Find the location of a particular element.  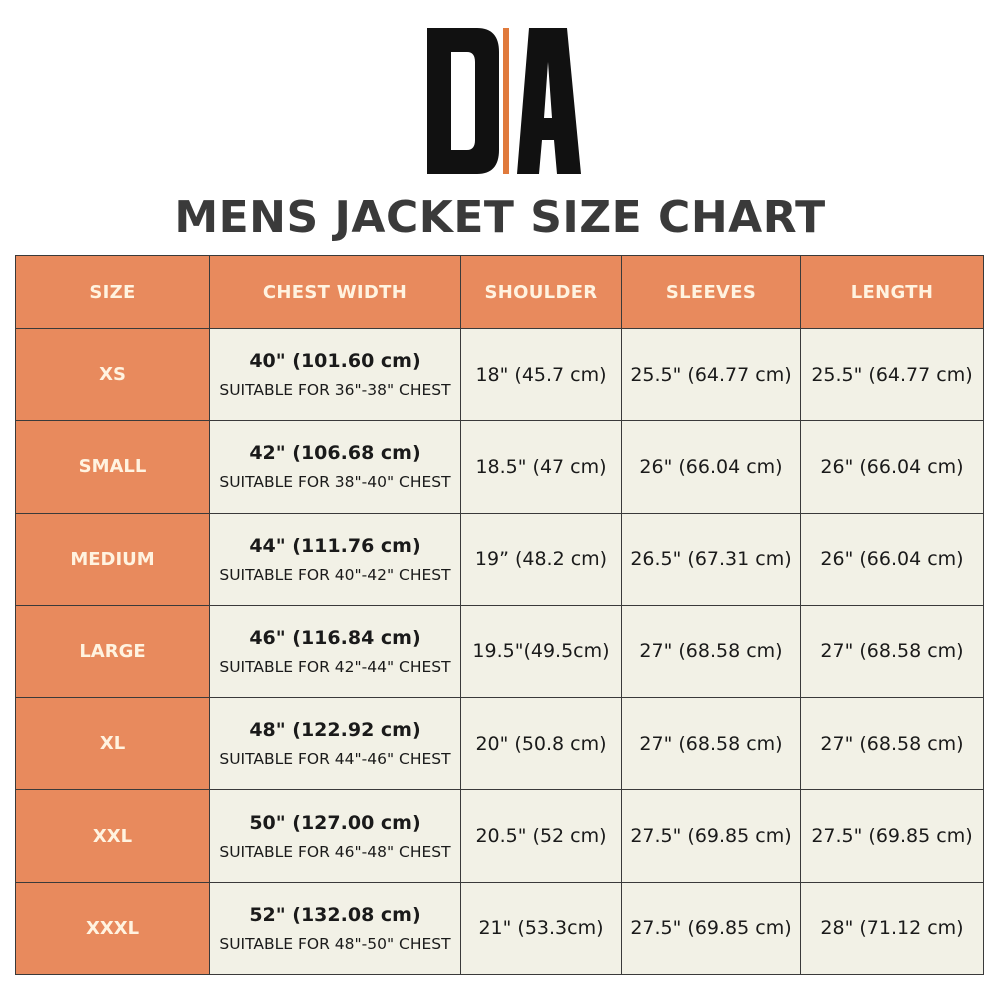

size-cell: XXL is located at coordinates (112, 836).